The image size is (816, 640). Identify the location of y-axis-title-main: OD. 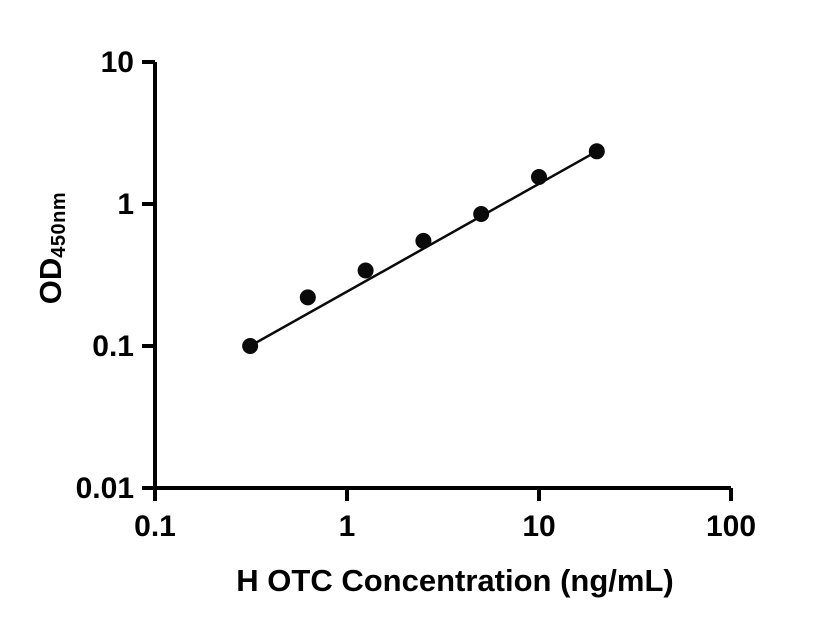
(50, 281).